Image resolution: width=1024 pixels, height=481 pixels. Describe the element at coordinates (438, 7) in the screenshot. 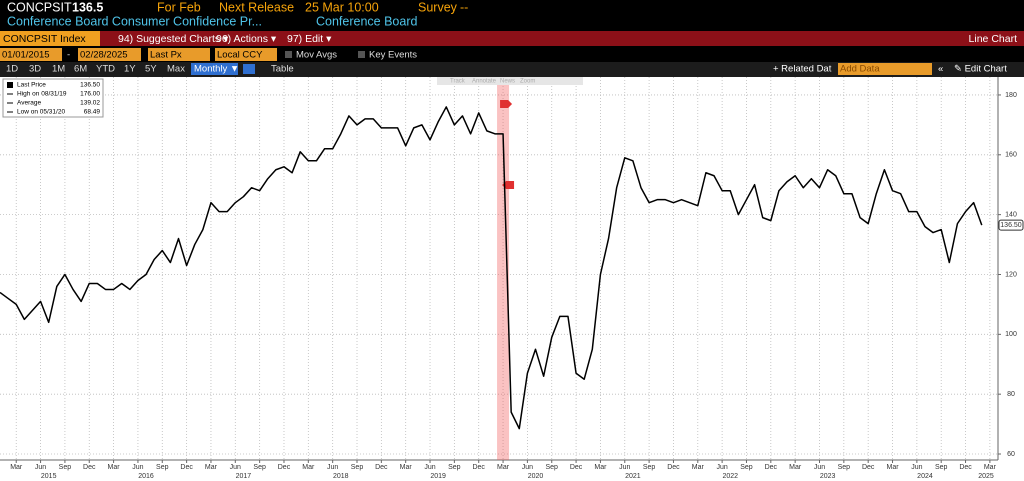

I see `survey-label: Survey` at that location.